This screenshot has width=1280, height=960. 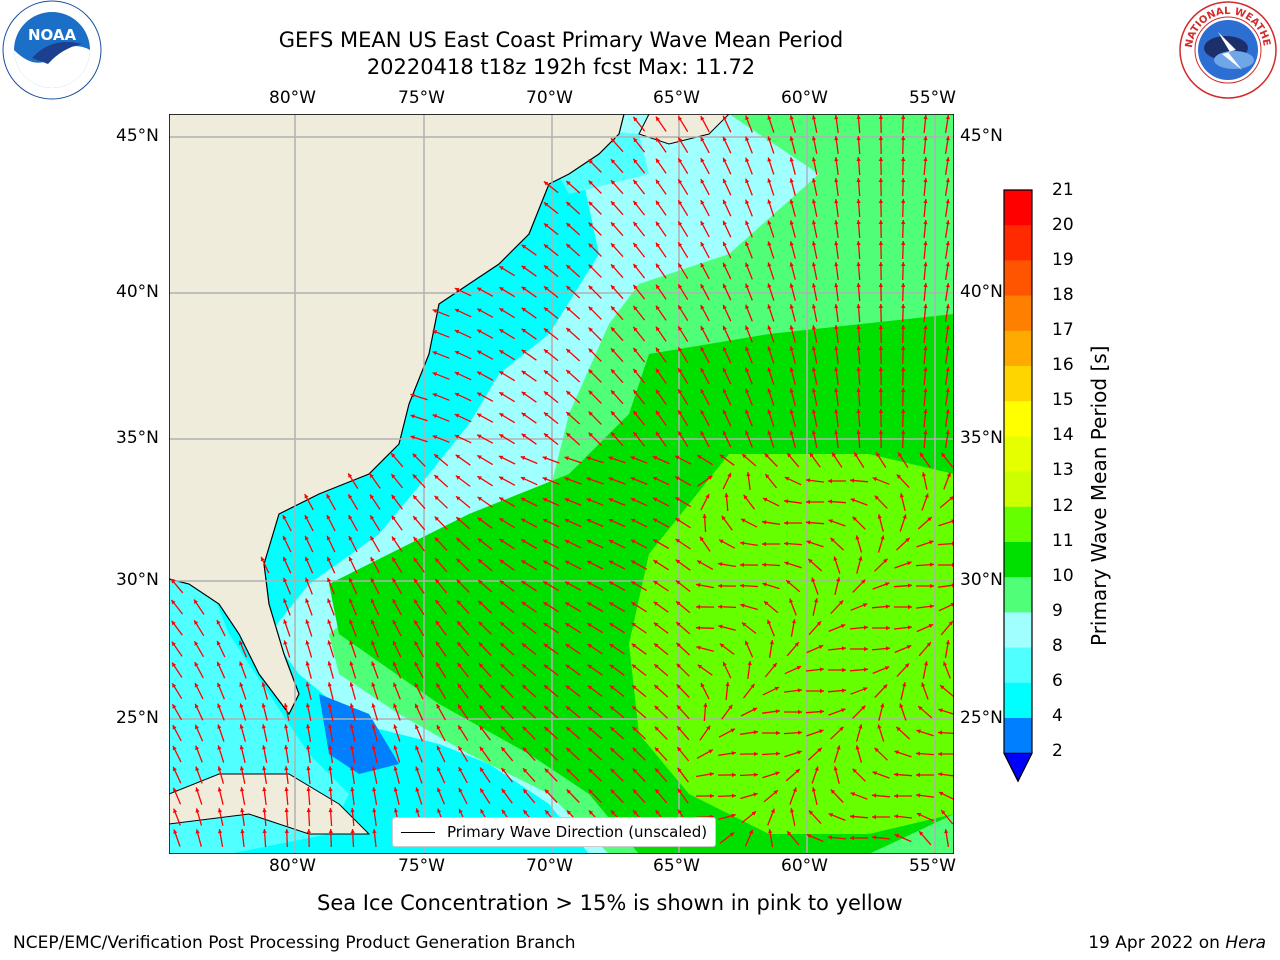 I want to click on colorbar-frame, so click(x=1018, y=486).